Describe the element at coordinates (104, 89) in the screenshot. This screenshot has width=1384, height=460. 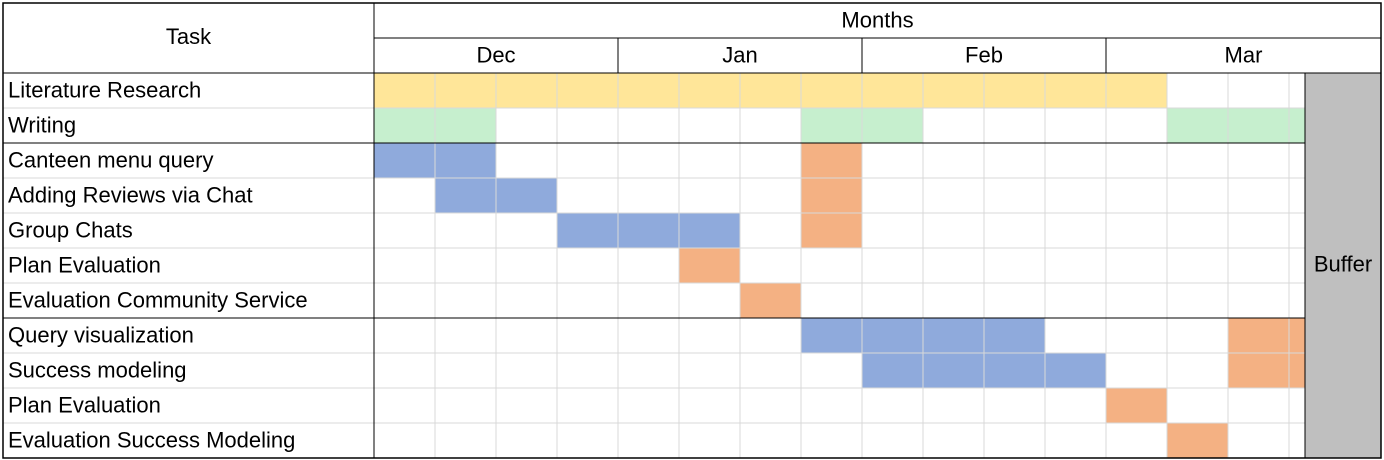
I see `task-label: Literature Research` at that location.